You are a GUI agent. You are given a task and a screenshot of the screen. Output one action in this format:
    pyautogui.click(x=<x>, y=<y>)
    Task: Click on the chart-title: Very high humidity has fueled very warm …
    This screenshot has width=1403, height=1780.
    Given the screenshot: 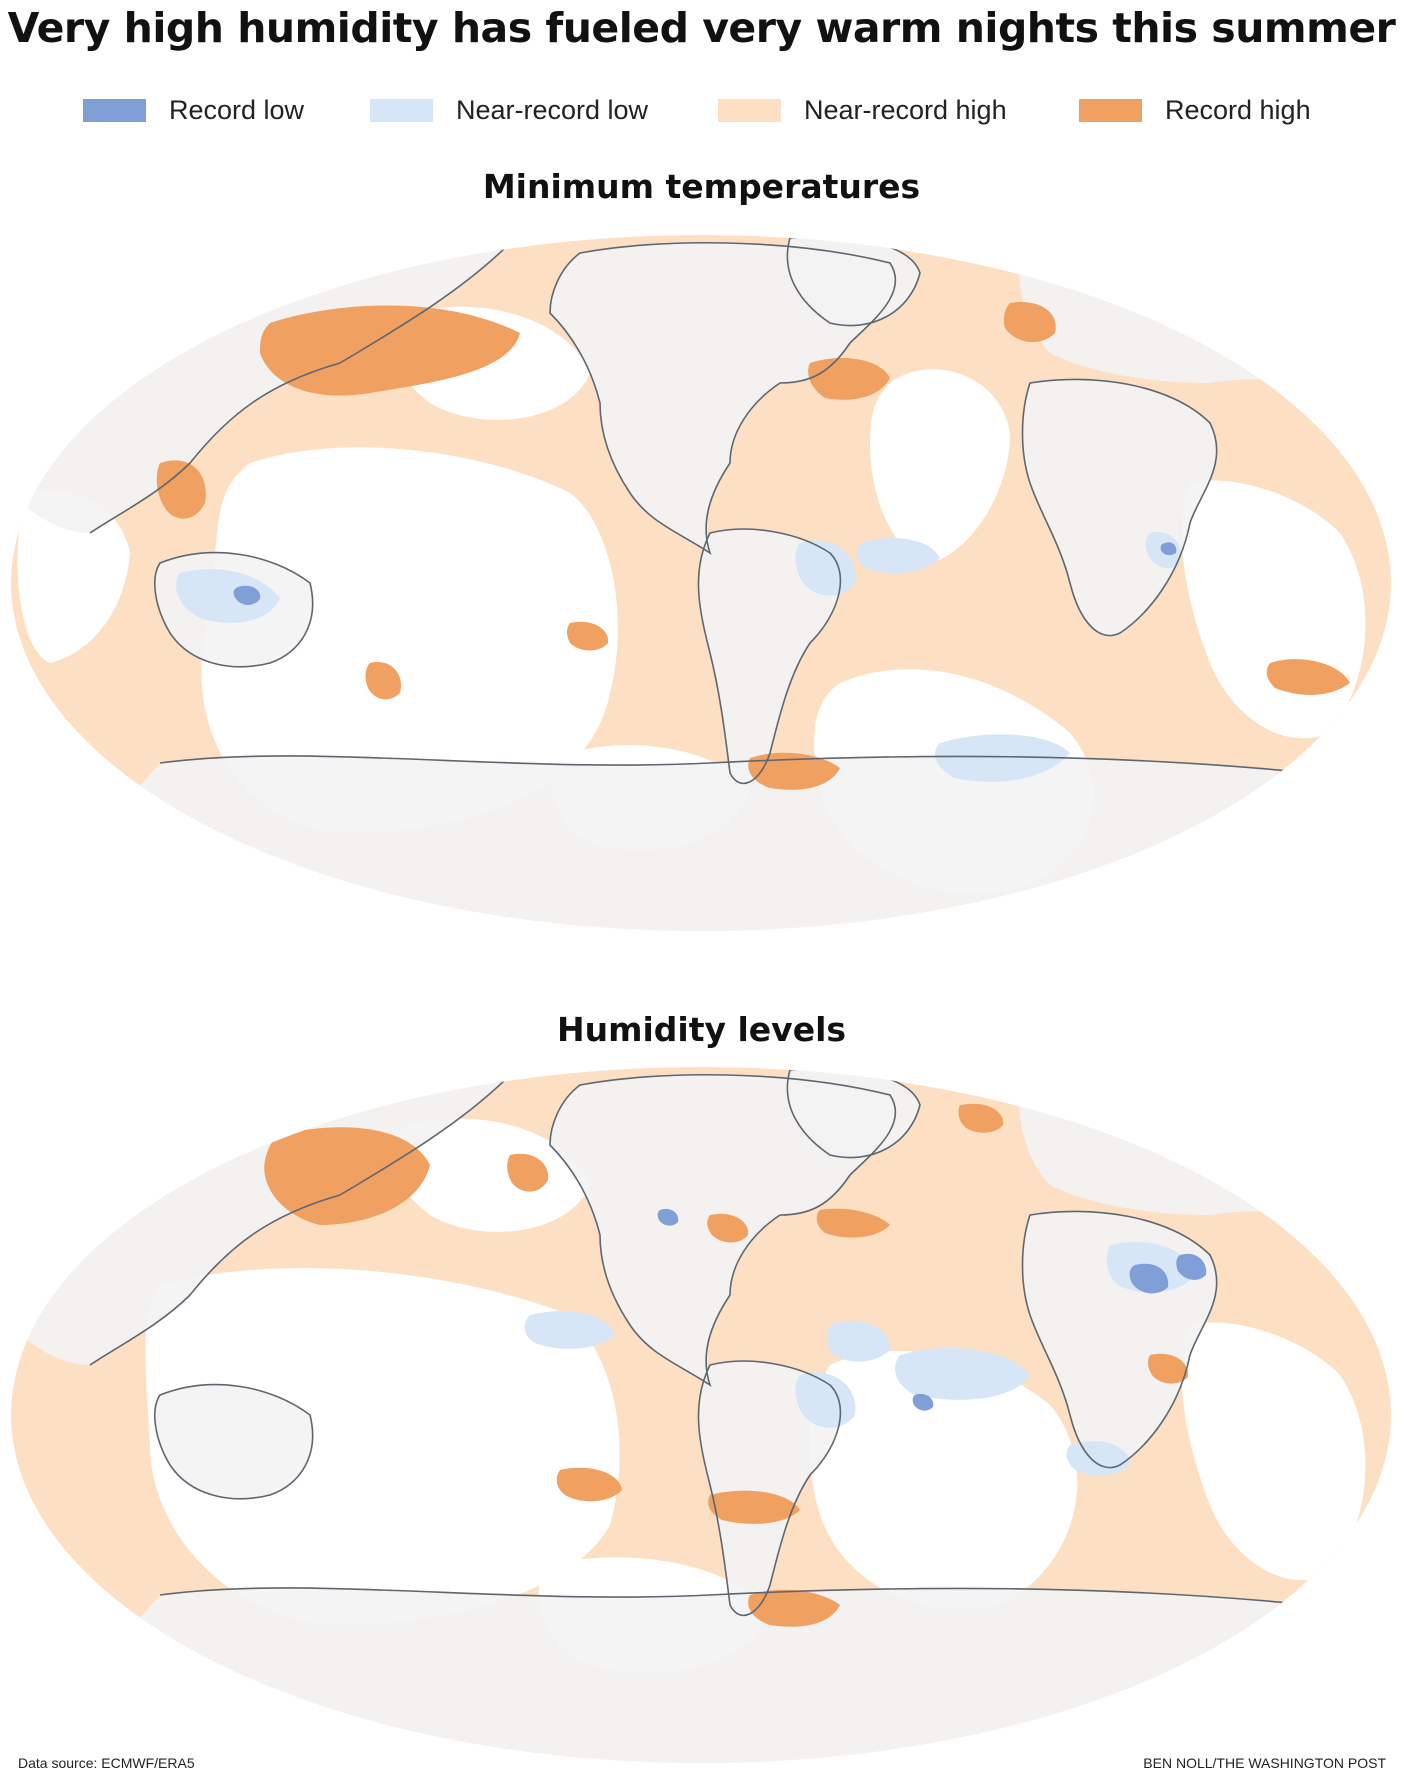 What is the action you would take?
    pyautogui.click(x=701, y=28)
    